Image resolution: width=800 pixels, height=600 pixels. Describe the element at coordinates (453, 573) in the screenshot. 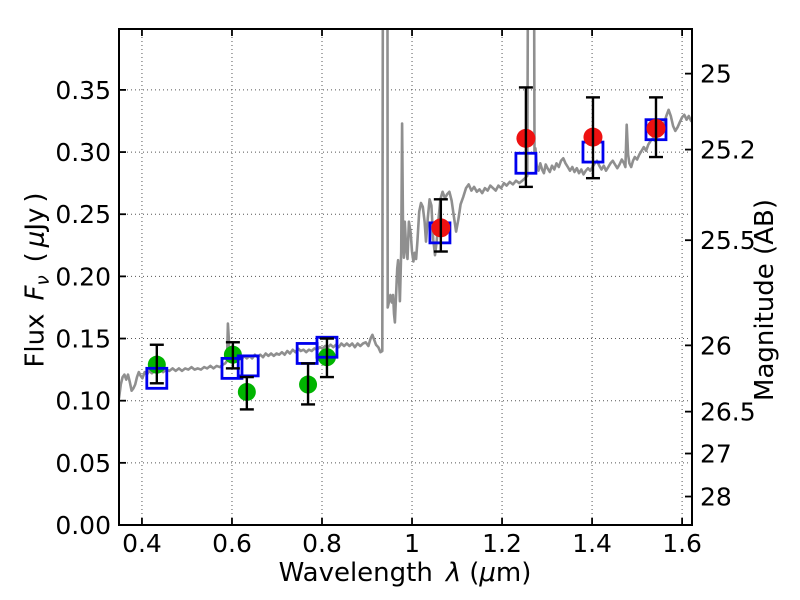

I see `lambda-symbol: λ` at that location.